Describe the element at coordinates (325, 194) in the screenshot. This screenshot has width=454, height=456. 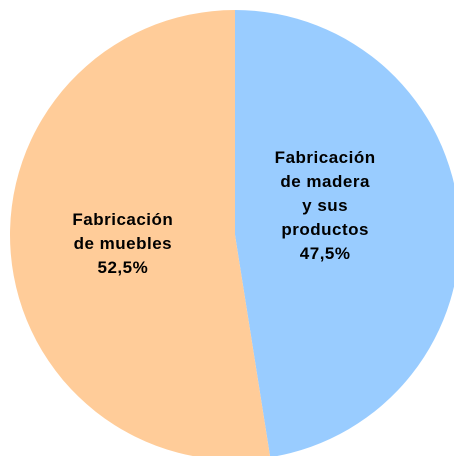
I see `category-label: Fabricación de madera y sus productos` at that location.